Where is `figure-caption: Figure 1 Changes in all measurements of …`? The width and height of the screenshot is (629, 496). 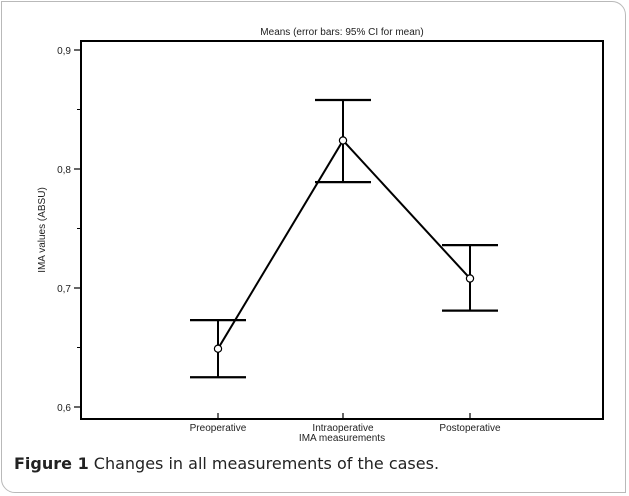
figure-caption: Figure 1 Changes in all measurements of … is located at coordinates (314, 463).